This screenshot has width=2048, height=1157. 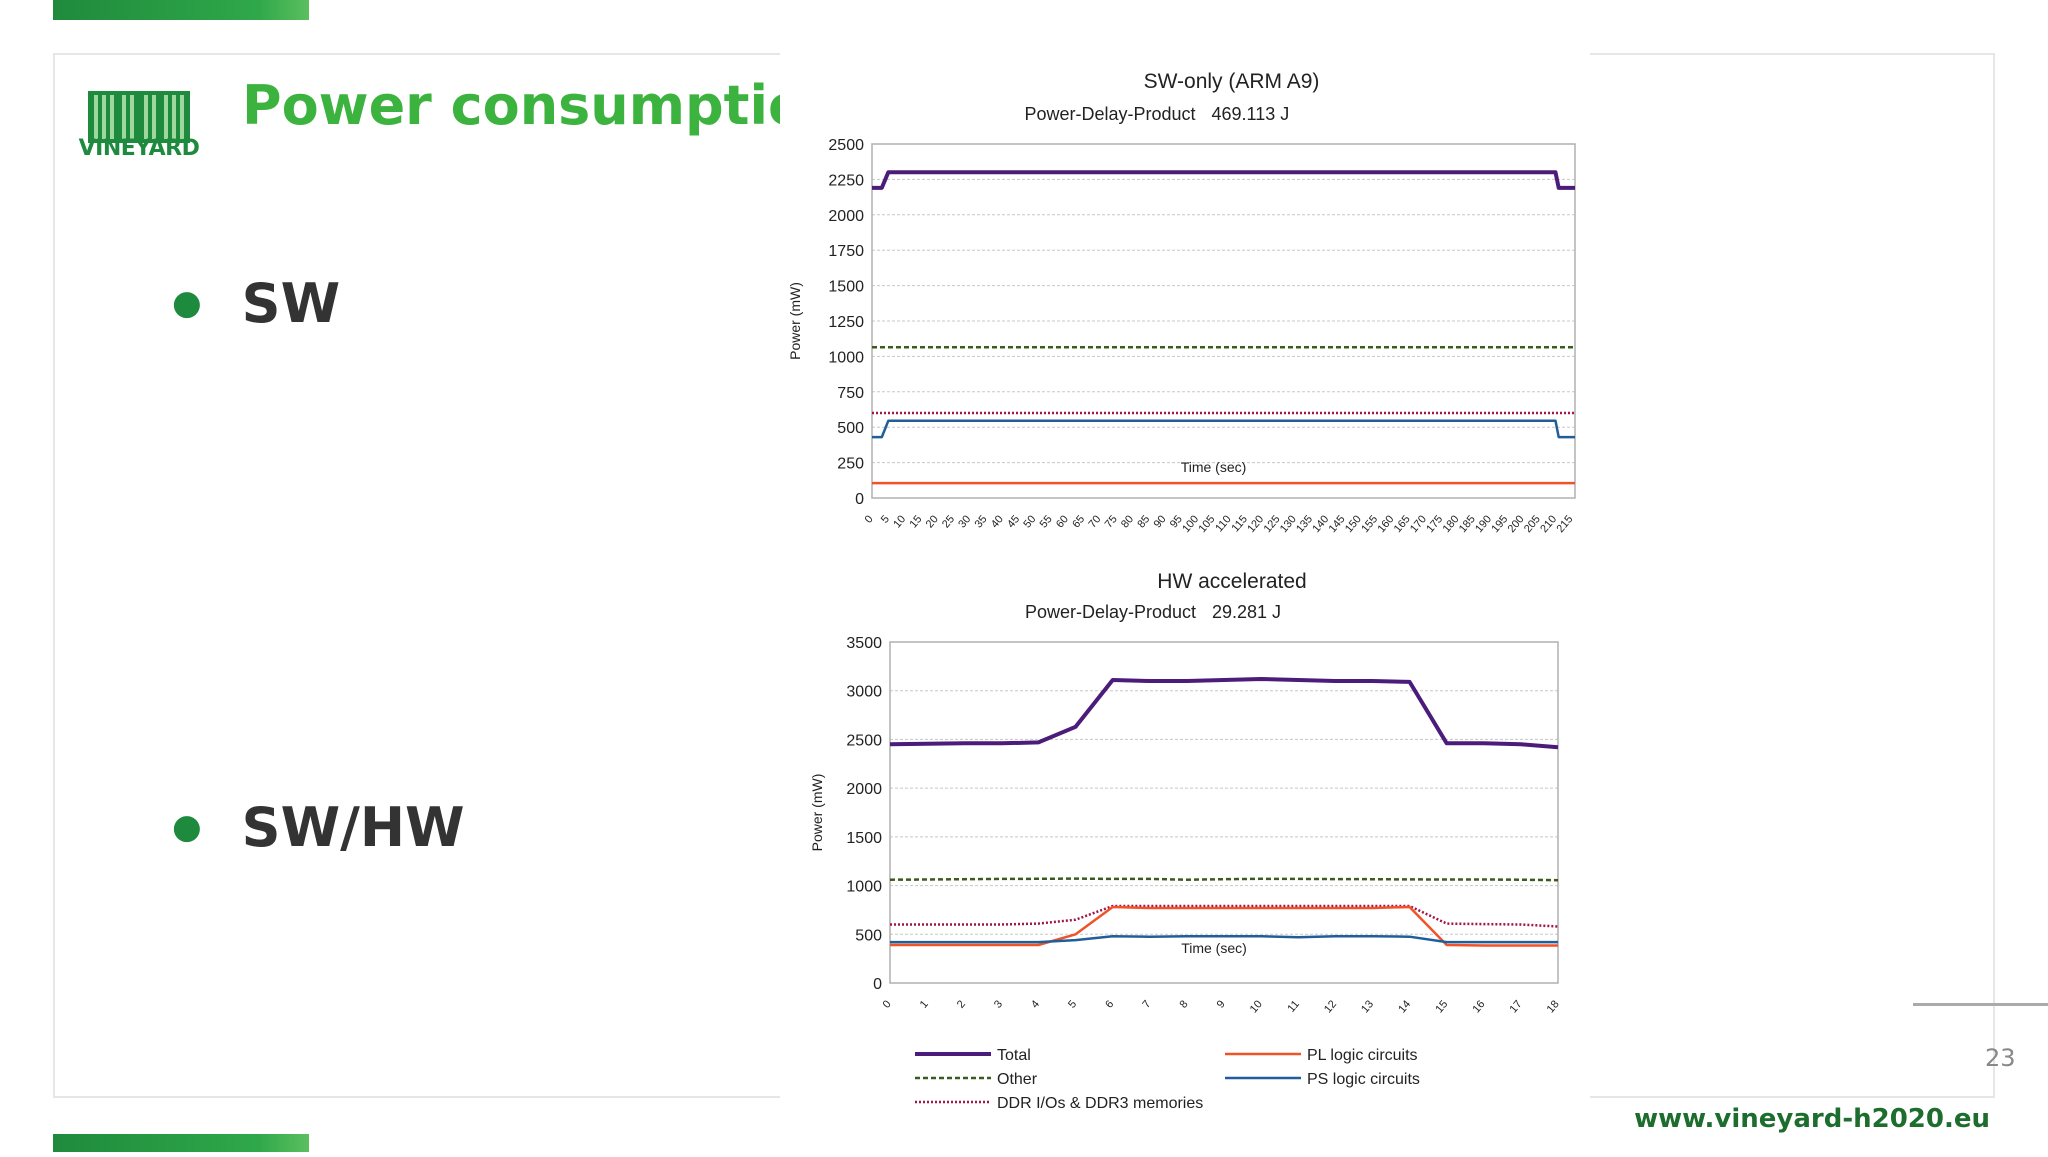 I want to click on x-tick-label: 215, so click(x=1564, y=524).